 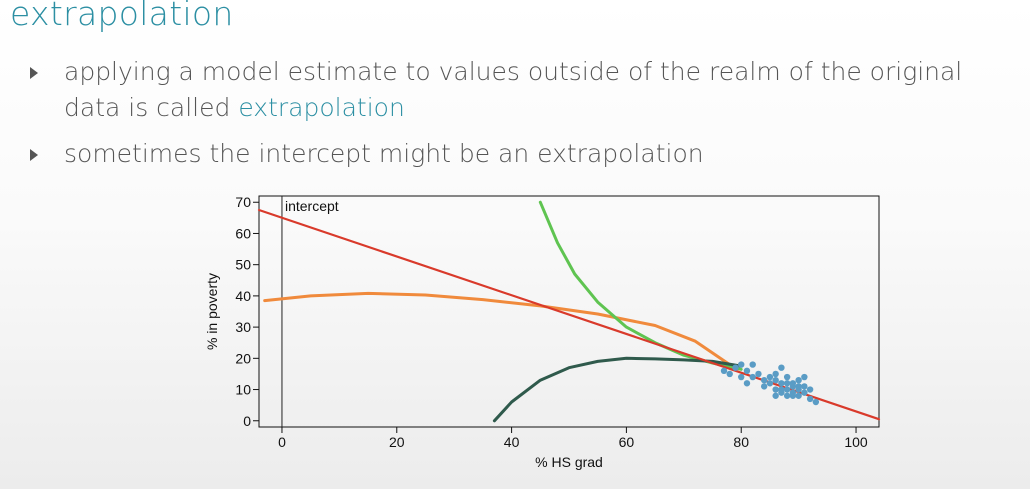 I want to click on y-tick-label: 50, so click(x=243, y=265).